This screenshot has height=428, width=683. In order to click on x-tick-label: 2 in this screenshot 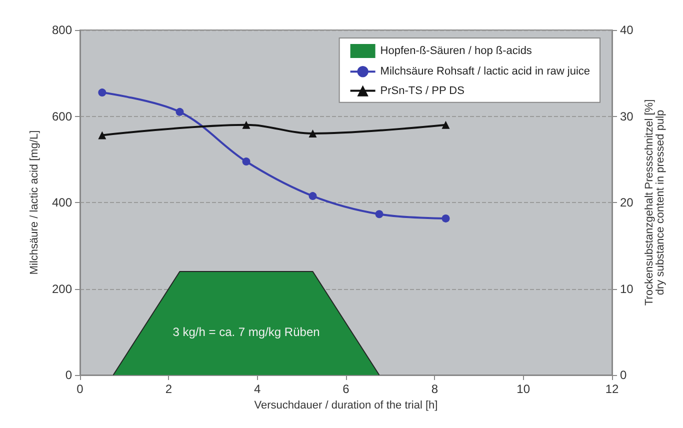, I will do `click(168, 389)`.